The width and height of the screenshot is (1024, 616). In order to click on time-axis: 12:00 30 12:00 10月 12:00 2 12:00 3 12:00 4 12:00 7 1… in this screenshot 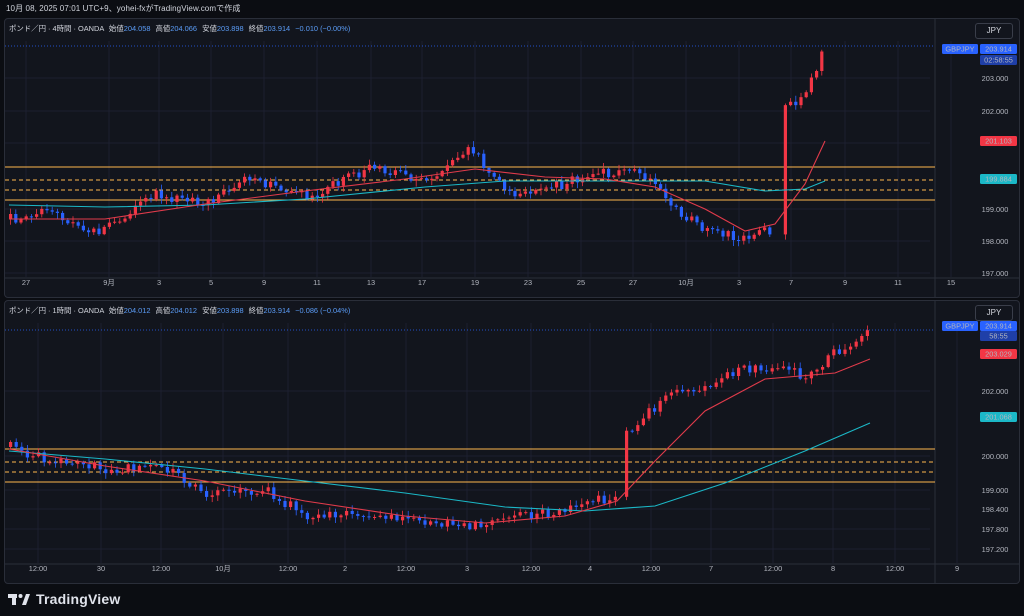, I will do `click(494, 568)`.